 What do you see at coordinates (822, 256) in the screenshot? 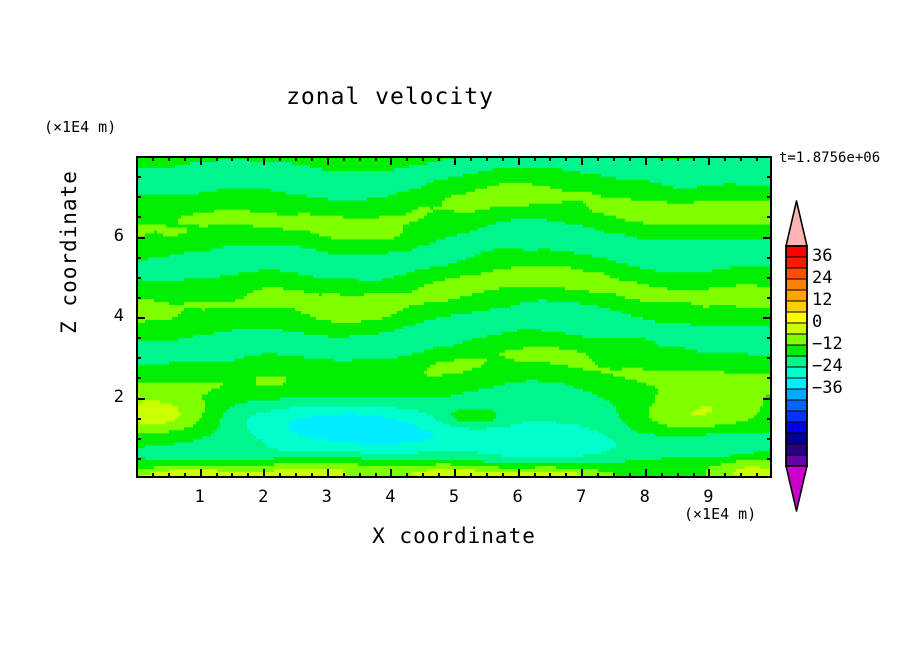
I see `colorbar-tick-label: 36` at bounding box center [822, 256].